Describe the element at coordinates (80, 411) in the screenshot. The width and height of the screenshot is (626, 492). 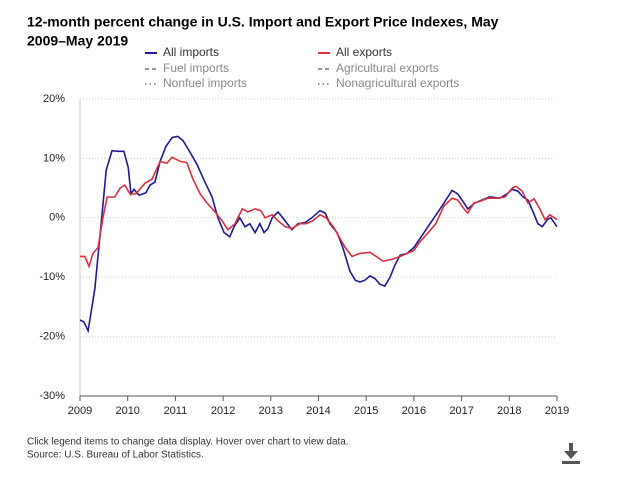
I see `x-tick-label: 2009` at that location.